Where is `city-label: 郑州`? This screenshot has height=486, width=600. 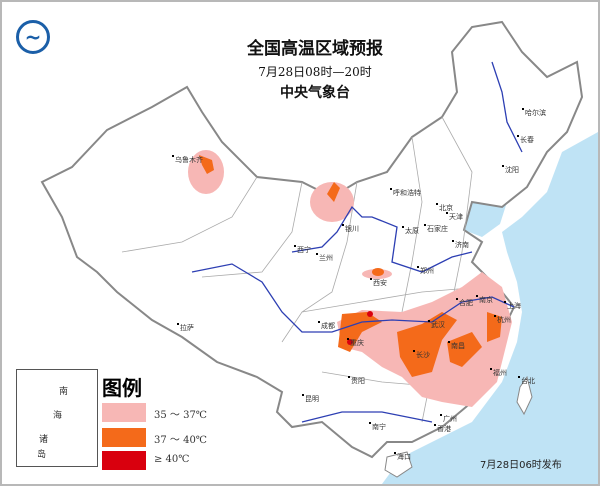 city-label: 郑州 is located at coordinates (425, 271).